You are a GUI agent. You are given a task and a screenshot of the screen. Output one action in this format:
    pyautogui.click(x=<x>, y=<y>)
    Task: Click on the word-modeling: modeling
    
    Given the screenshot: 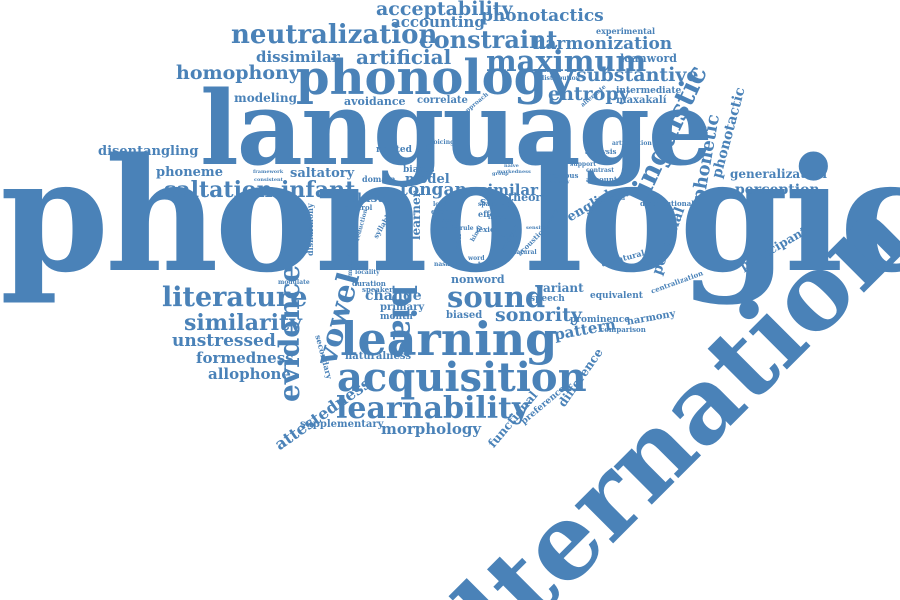 What is the action you would take?
    pyautogui.click(x=265, y=98)
    